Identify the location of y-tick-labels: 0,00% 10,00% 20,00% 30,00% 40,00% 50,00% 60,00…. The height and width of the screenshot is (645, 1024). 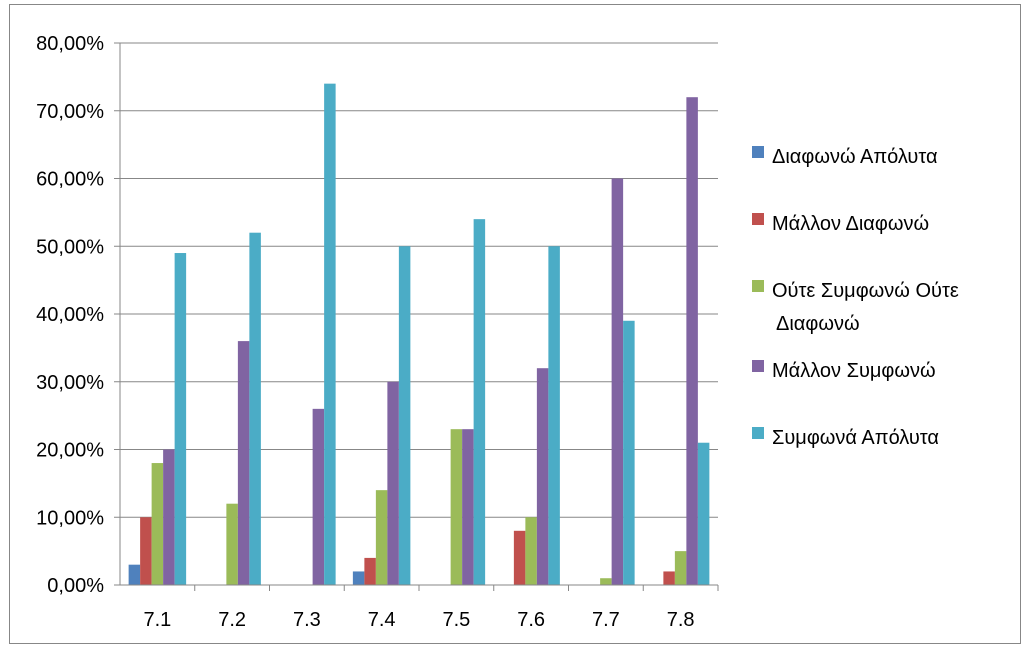
(70, 315).